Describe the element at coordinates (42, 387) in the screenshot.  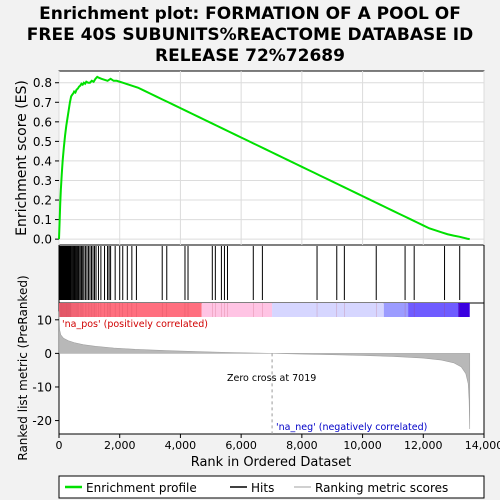
I see `metric-y-tick-label: -10` at that location.